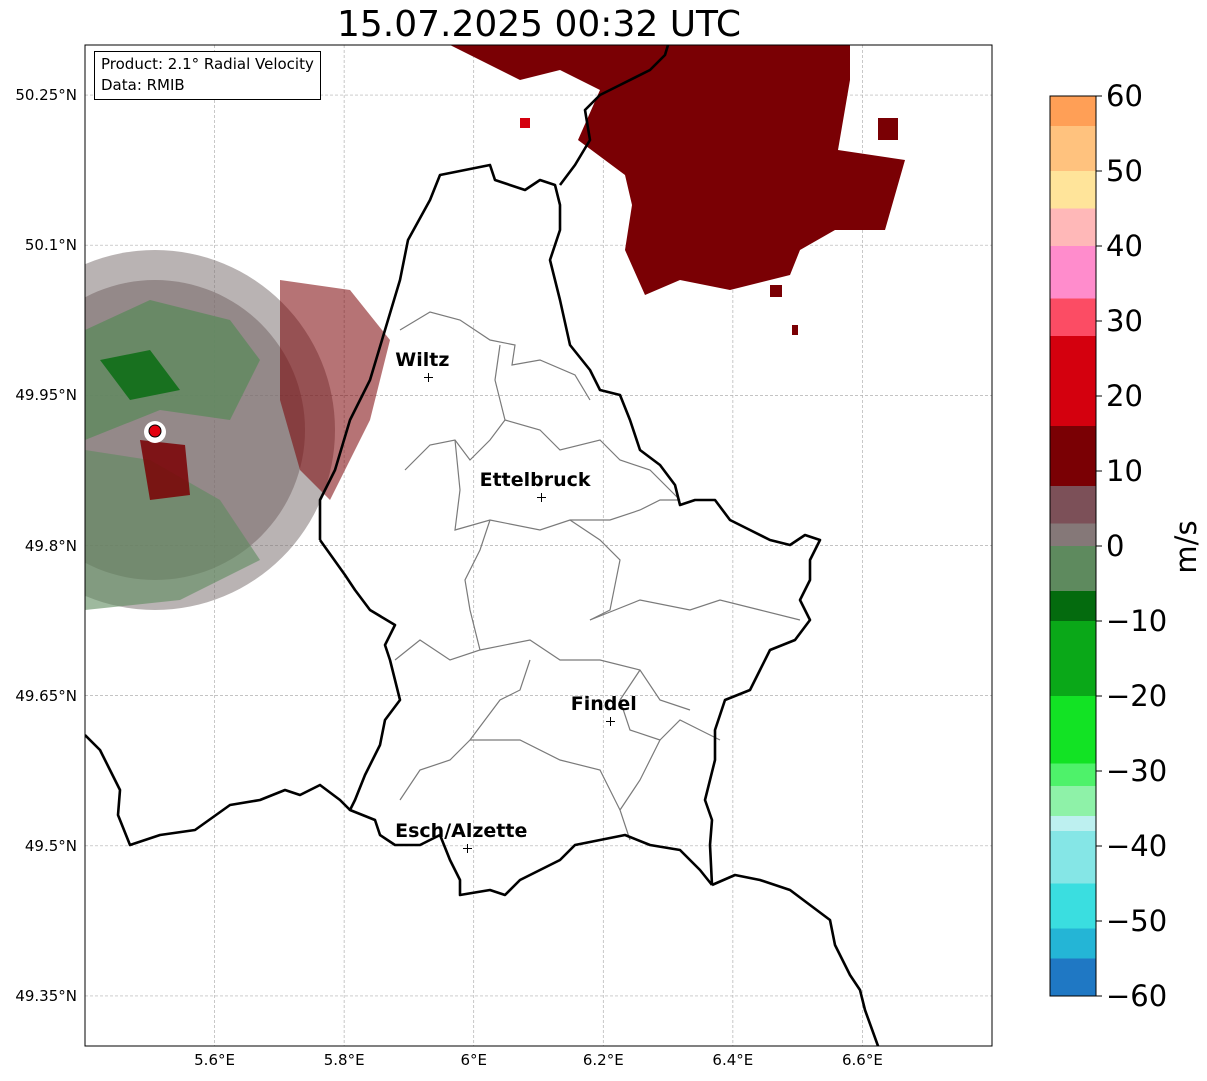 Image resolution: width=1207 pixels, height=1081 pixels. What do you see at coordinates (535, 480) in the screenshot?
I see `city-label: Ettelbruck` at bounding box center [535, 480].